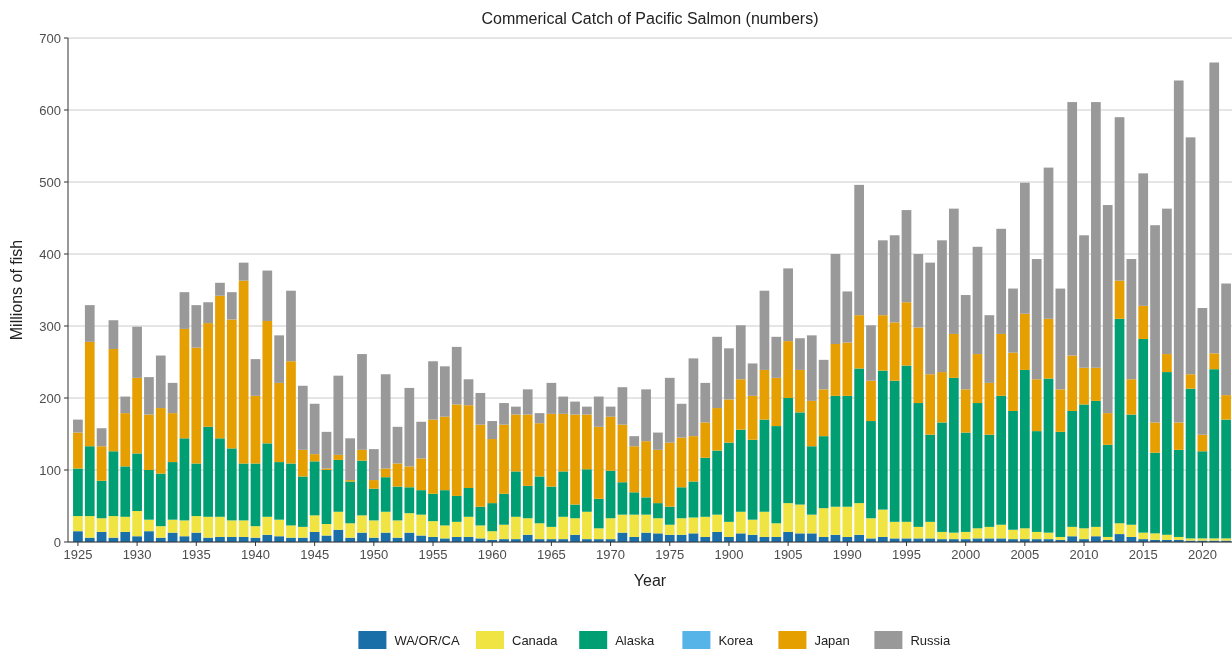  What do you see at coordinates (1143, 554) in the screenshot?
I see `x-tick-label: 2015` at bounding box center [1143, 554].